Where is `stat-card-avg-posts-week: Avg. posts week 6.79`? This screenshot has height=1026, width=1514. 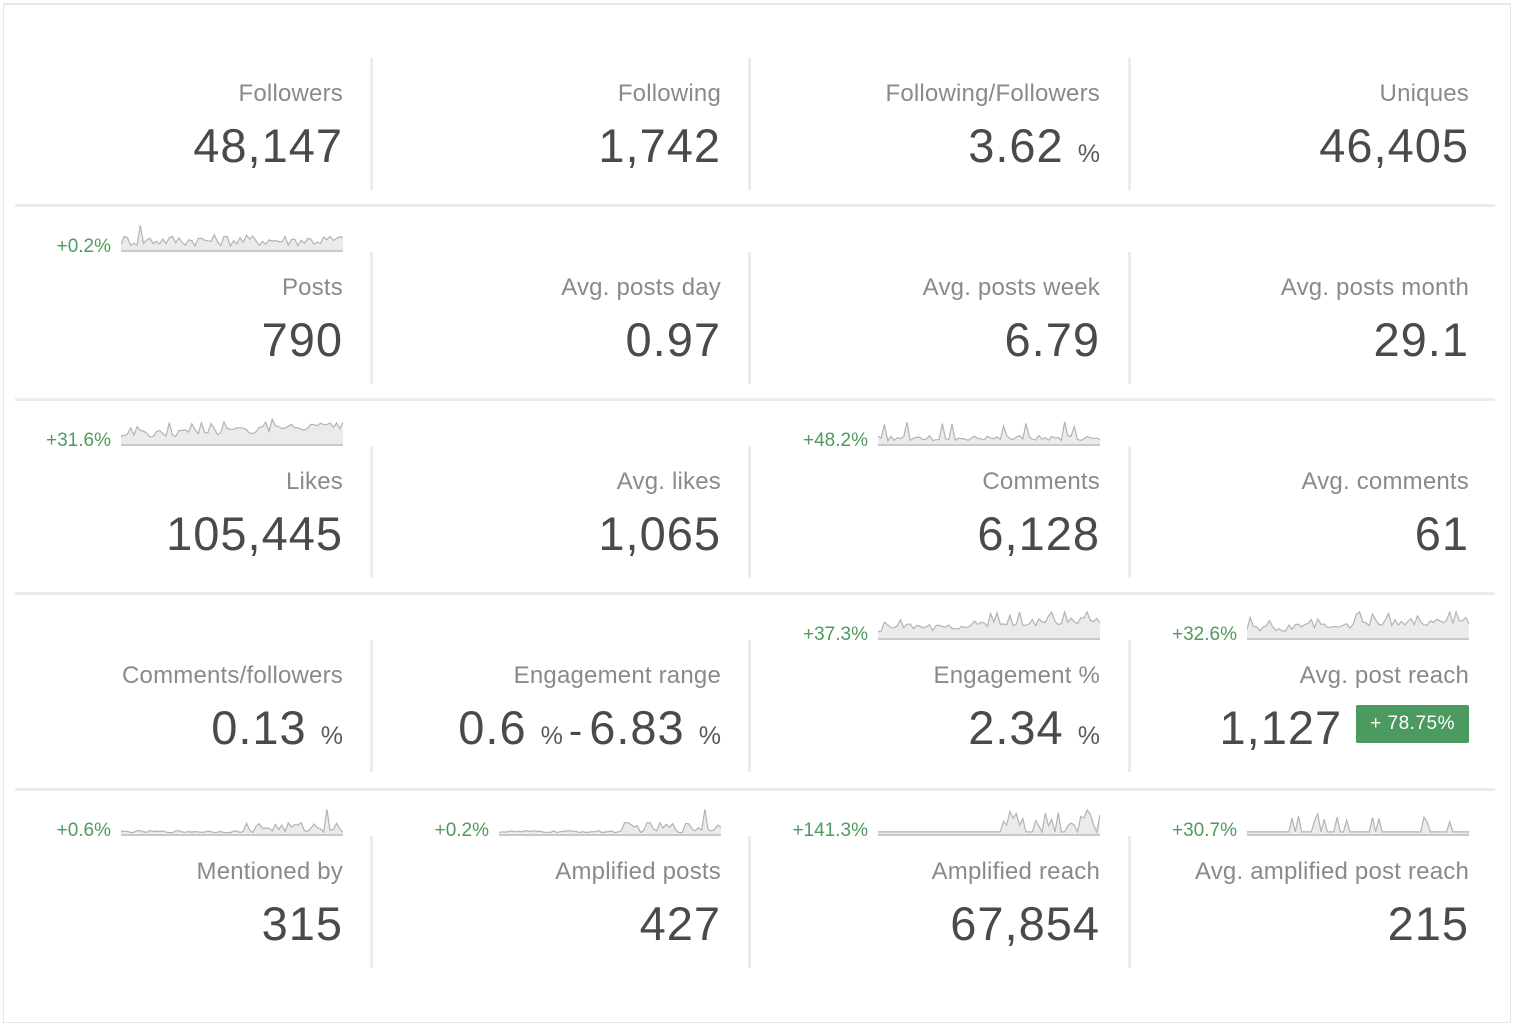
stat-card-avg-posts-week: Avg. posts week 6.79 is located at coordinates (930, 309).